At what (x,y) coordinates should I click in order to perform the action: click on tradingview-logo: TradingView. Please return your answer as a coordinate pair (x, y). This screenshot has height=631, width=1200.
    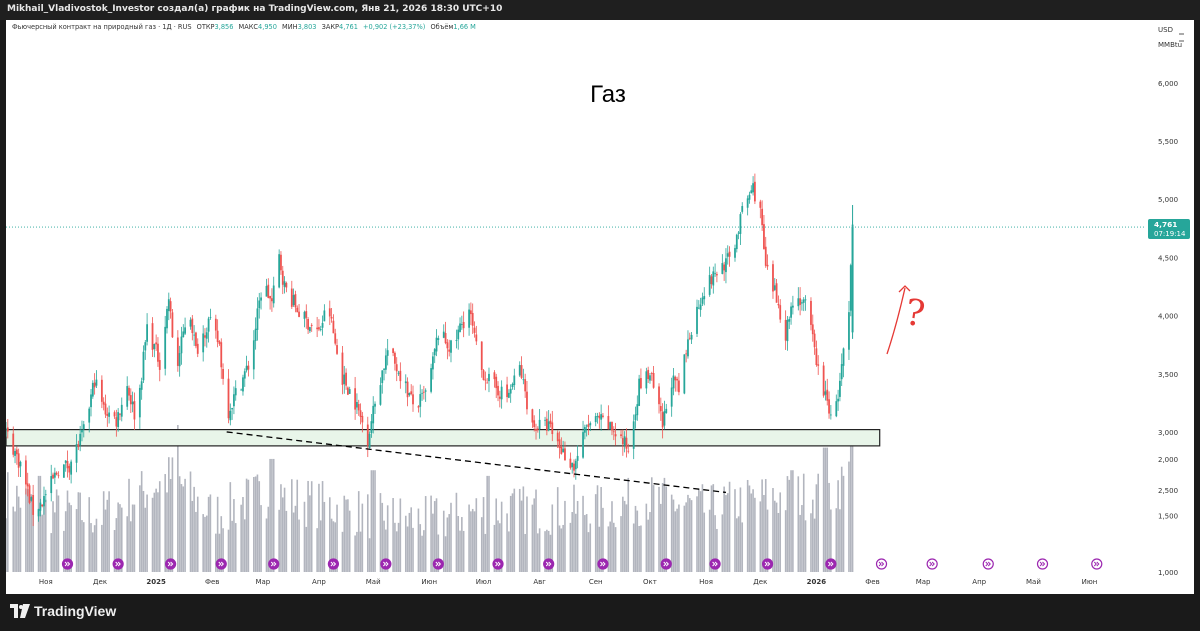
    Looking at the image, I should click on (63, 611).